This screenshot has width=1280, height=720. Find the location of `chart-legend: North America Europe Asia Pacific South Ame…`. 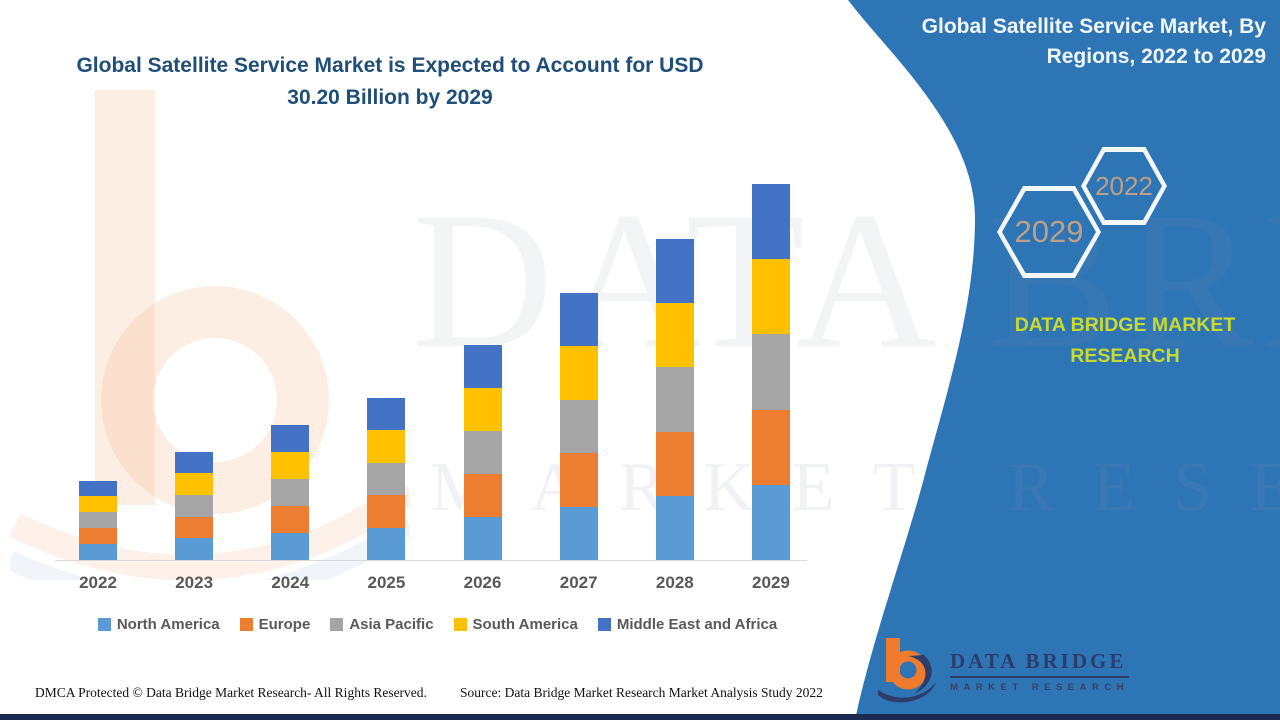

chart-legend: North America Europe Asia Pacific South Ame… is located at coordinates (437, 624).